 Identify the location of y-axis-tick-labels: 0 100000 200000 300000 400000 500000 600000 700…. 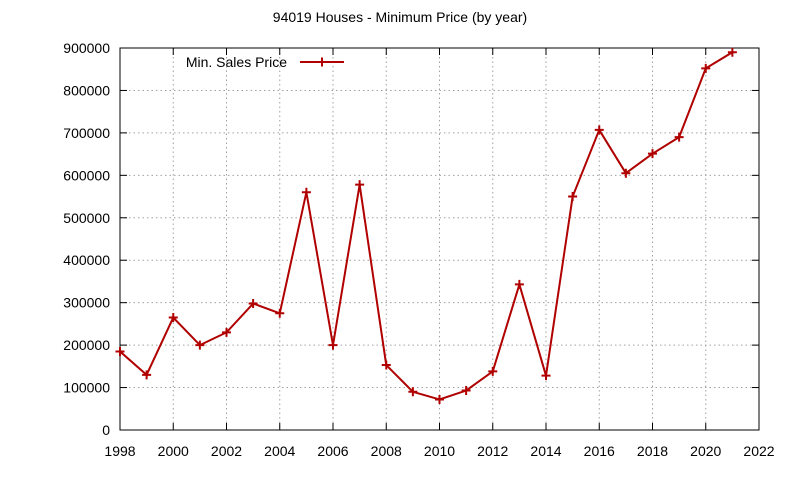
(86, 239).